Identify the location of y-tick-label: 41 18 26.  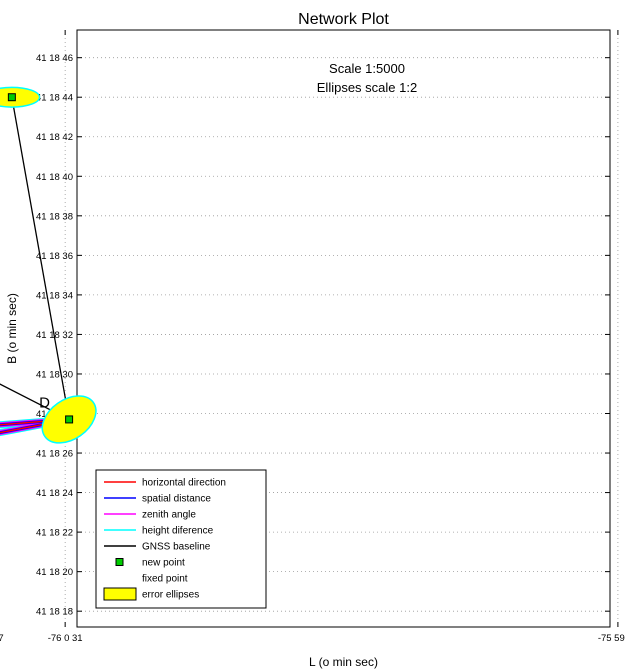
(54, 454).